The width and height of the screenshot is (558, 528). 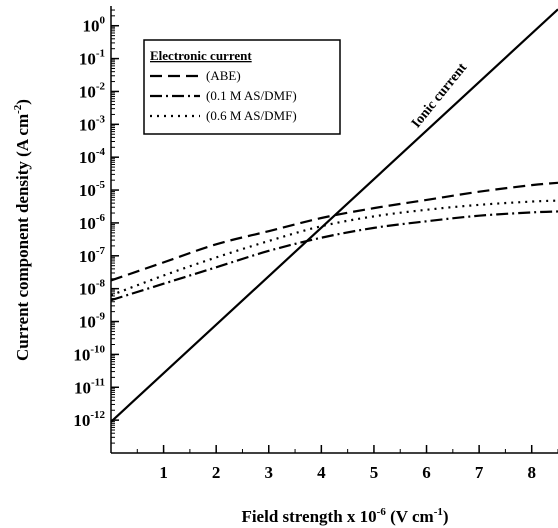 I want to click on y-tick-label: 10⁰, so click(x=94, y=25).